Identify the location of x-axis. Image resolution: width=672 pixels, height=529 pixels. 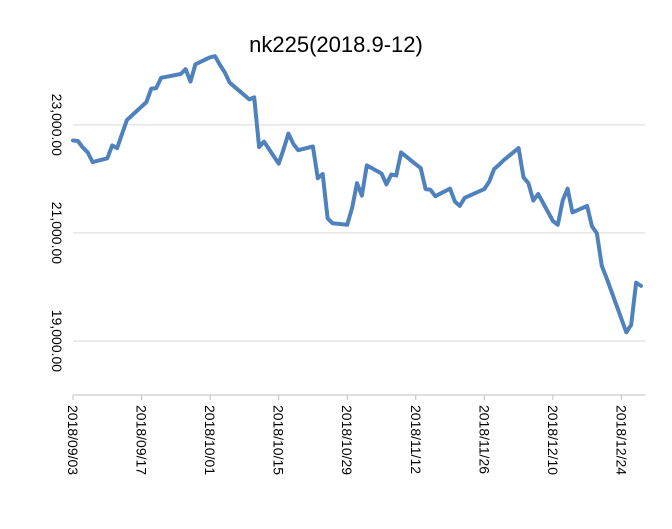
(358, 397).